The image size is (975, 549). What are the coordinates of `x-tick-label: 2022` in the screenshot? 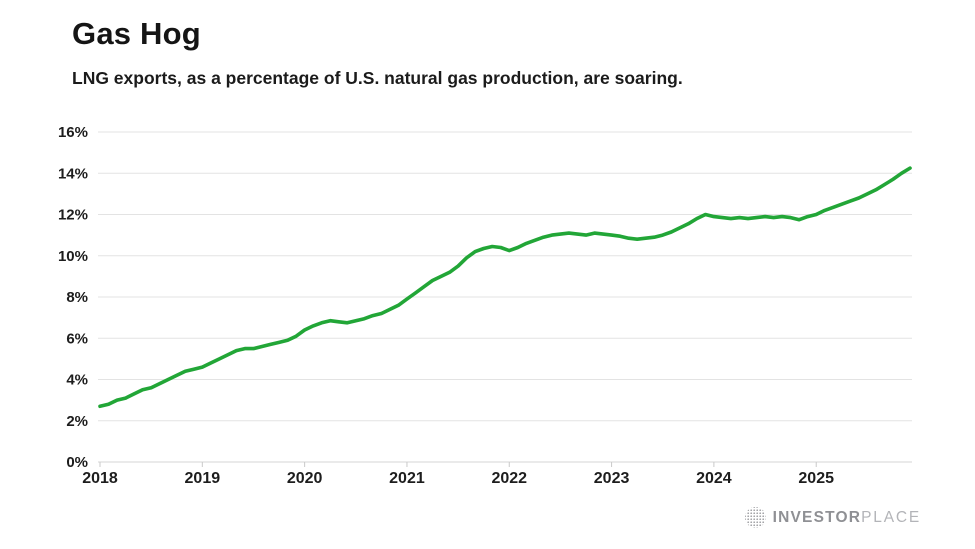 It's located at (509, 478).